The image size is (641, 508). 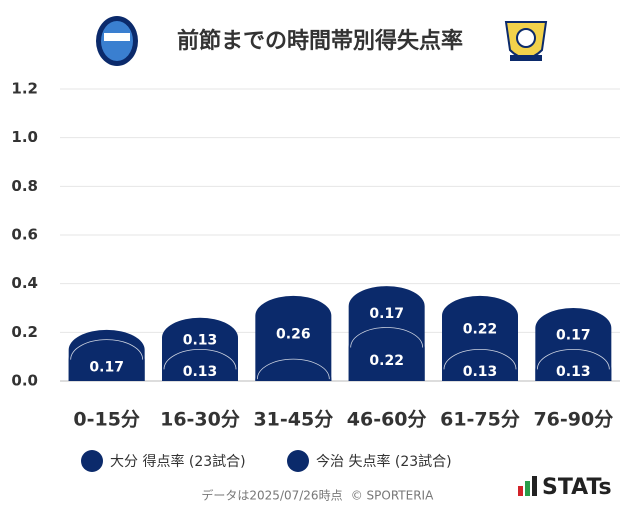 I want to click on x-tick-label: 76-90分, so click(x=573, y=420).